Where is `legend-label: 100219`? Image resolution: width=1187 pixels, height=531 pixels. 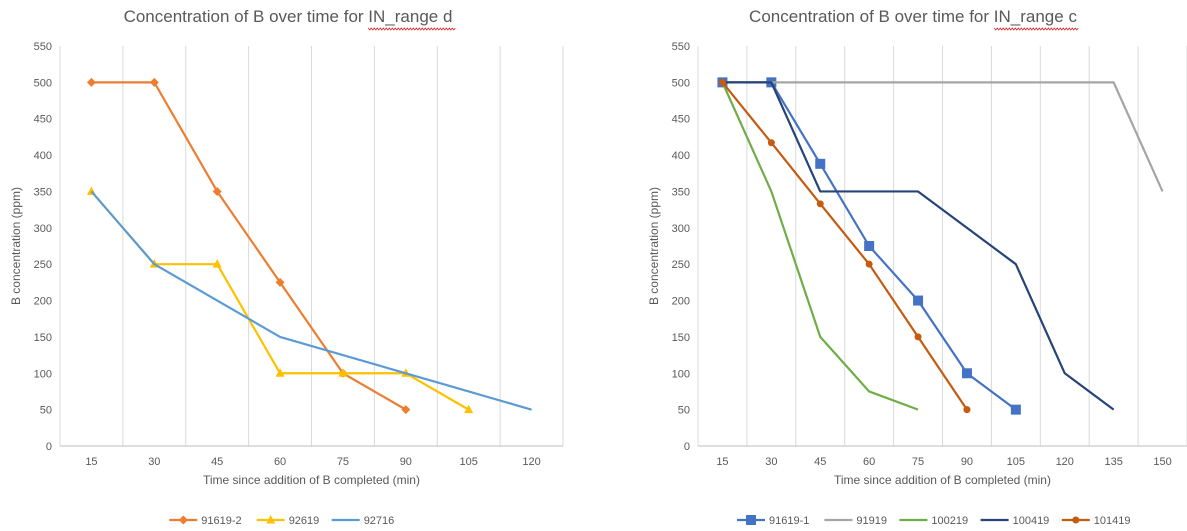
legend-label: 100219 is located at coordinates (949, 521).